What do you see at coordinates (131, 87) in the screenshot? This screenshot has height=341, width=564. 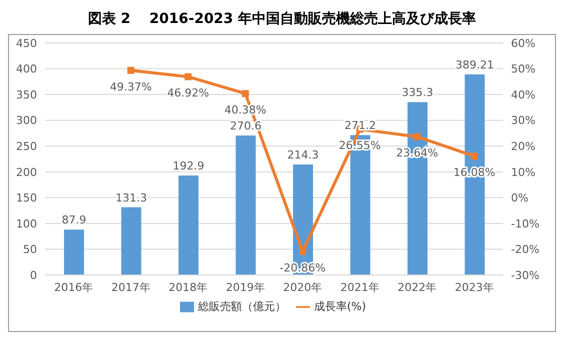 I see `data-label: 49.37%` at bounding box center [131, 87].